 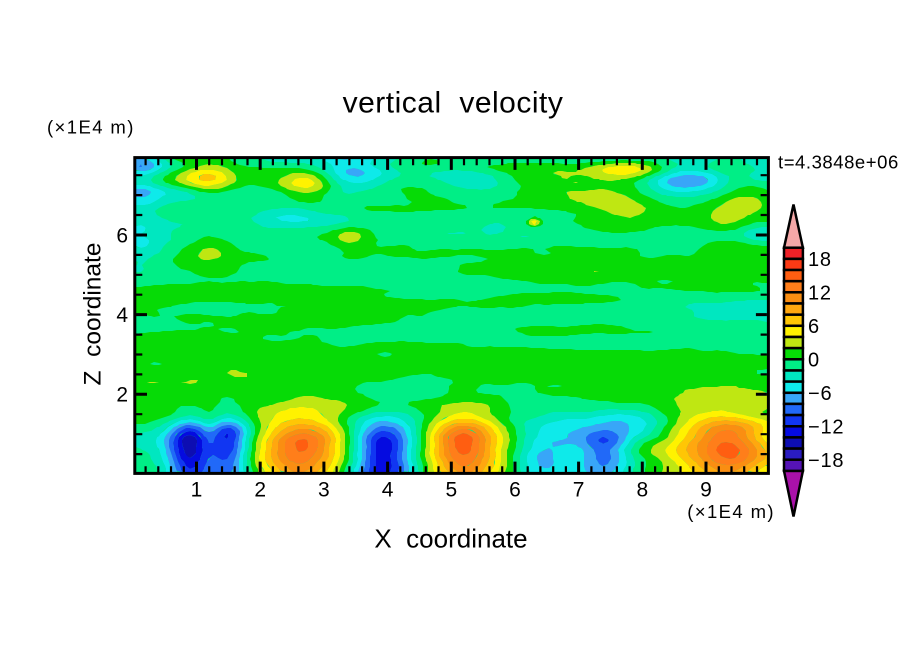 I want to click on svg-text: 18, so click(x=820, y=260).